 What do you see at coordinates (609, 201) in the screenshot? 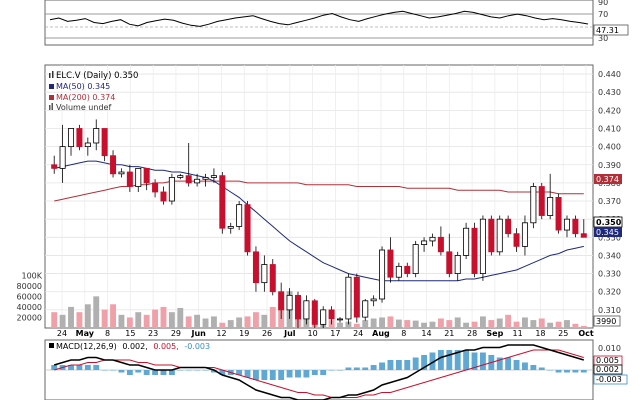
I see `price-tick-label: 0.370` at bounding box center [609, 201].